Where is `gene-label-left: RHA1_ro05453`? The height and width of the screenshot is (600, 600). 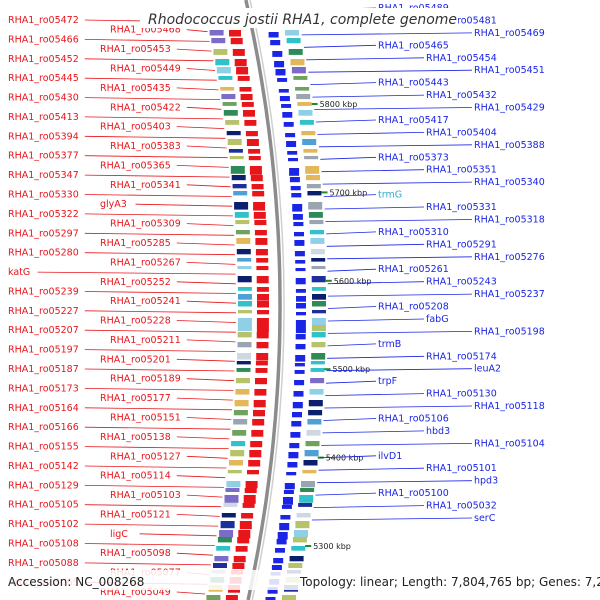 gene-label-left: RHA1_ro05453 is located at coordinates (135, 49).